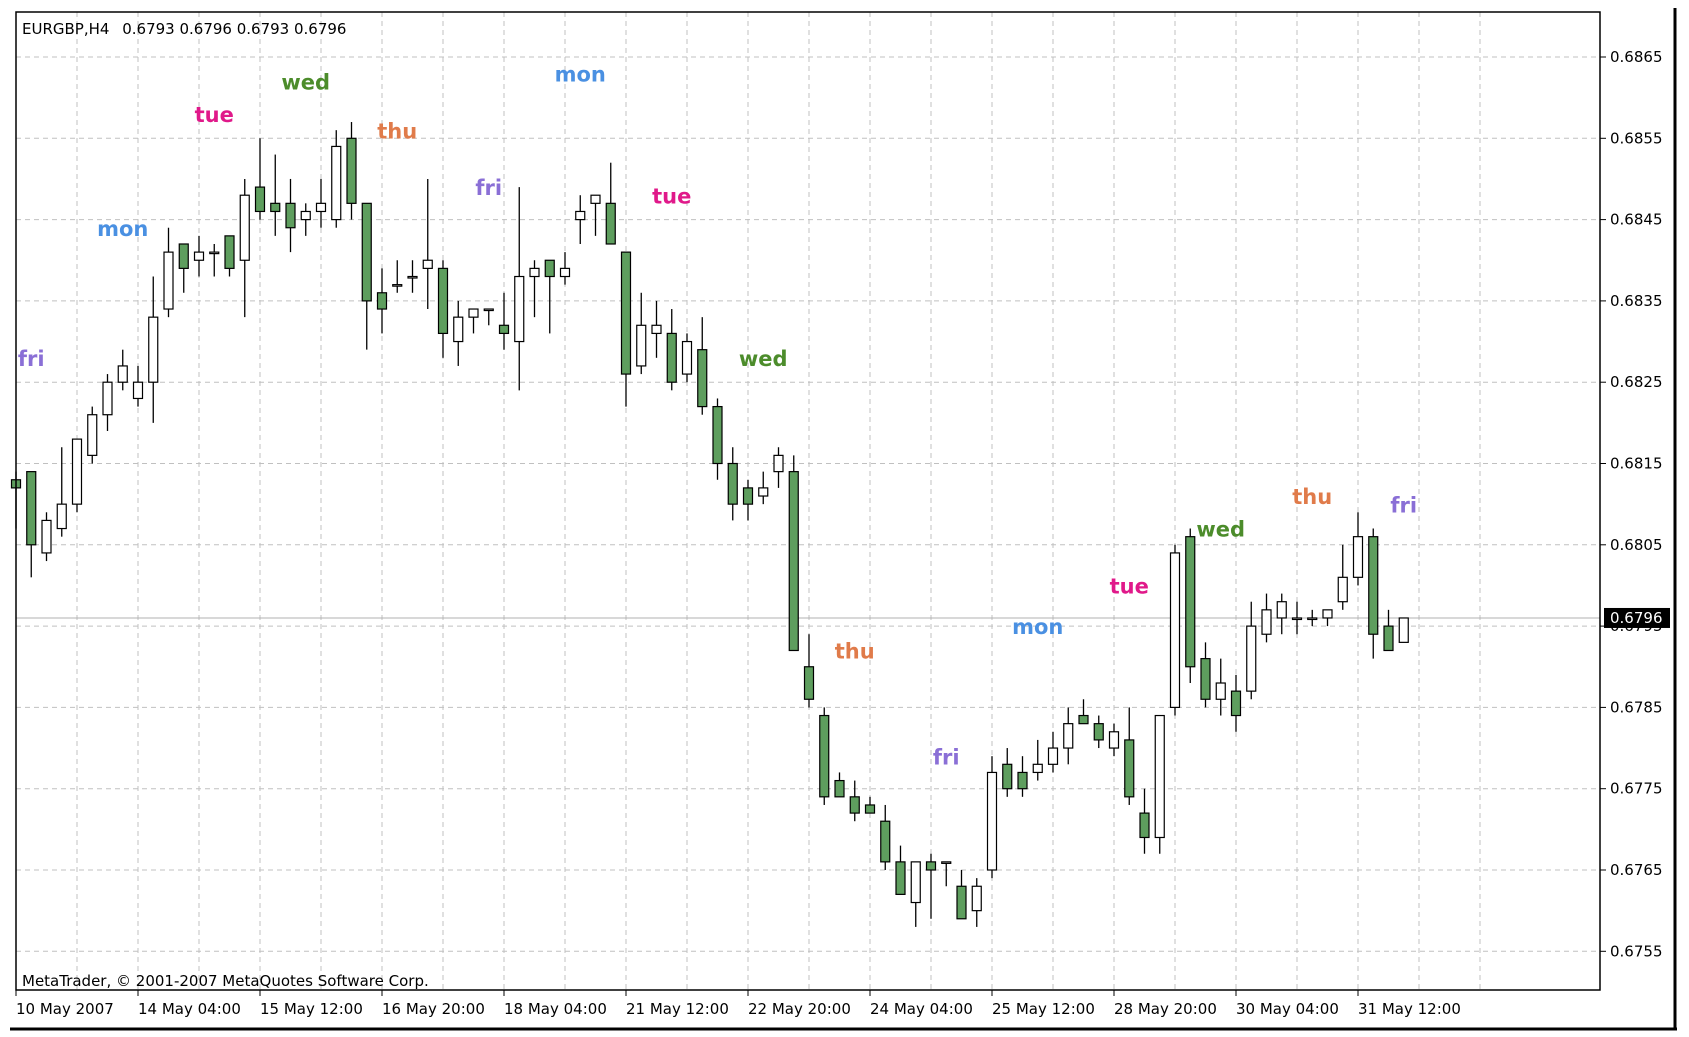  What do you see at coordinates (1129, 587) in the screenshot?
I see `day-label: tue` at bounding box center [1129, 587].